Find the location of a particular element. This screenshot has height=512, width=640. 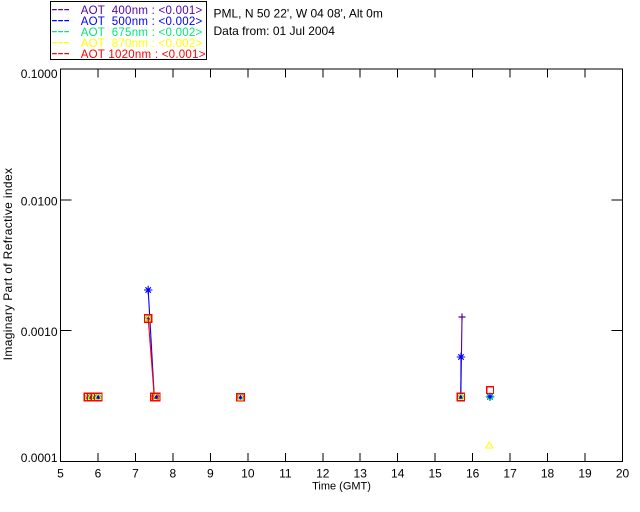

svg-text: Time (GMT) is located at coordinates (341, 487).